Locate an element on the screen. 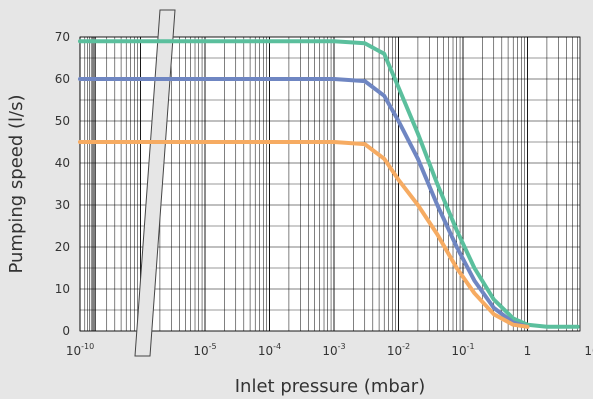 The height and width of the screenshot is (399, 593). y-tick-label: 0 is located at coordinates (66, 331).